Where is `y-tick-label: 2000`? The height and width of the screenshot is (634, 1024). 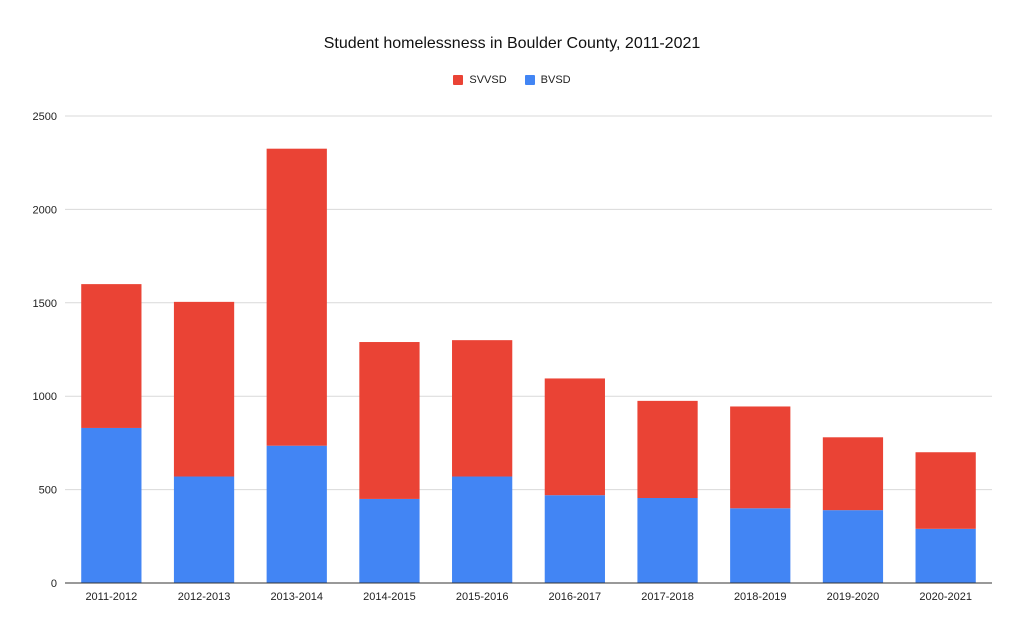 y-tick-label: 2000 is located at coordinates (45, 210).